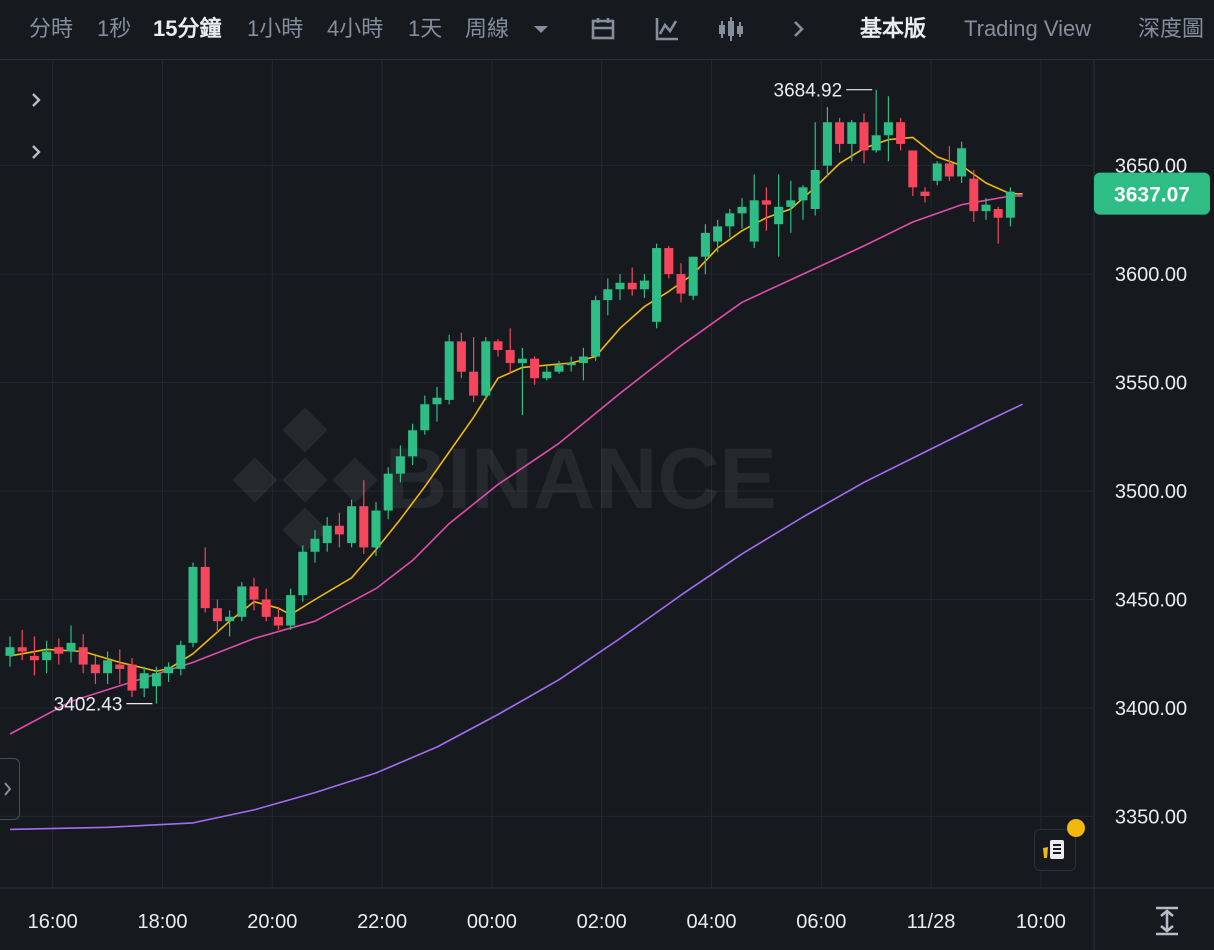 The height and width of the screenshot is (950, 1214). What do you see at coordinates (541, 29) in the screenshot?
I see `chevron-down-icon` at bounding box center [541, 29].